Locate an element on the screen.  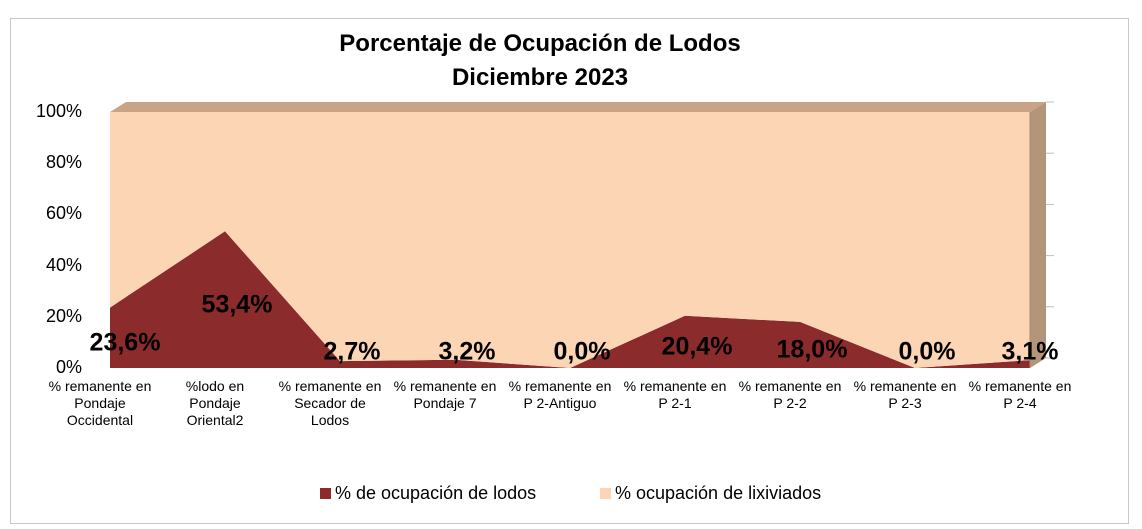
top-face is located at coordinates (578, 107).